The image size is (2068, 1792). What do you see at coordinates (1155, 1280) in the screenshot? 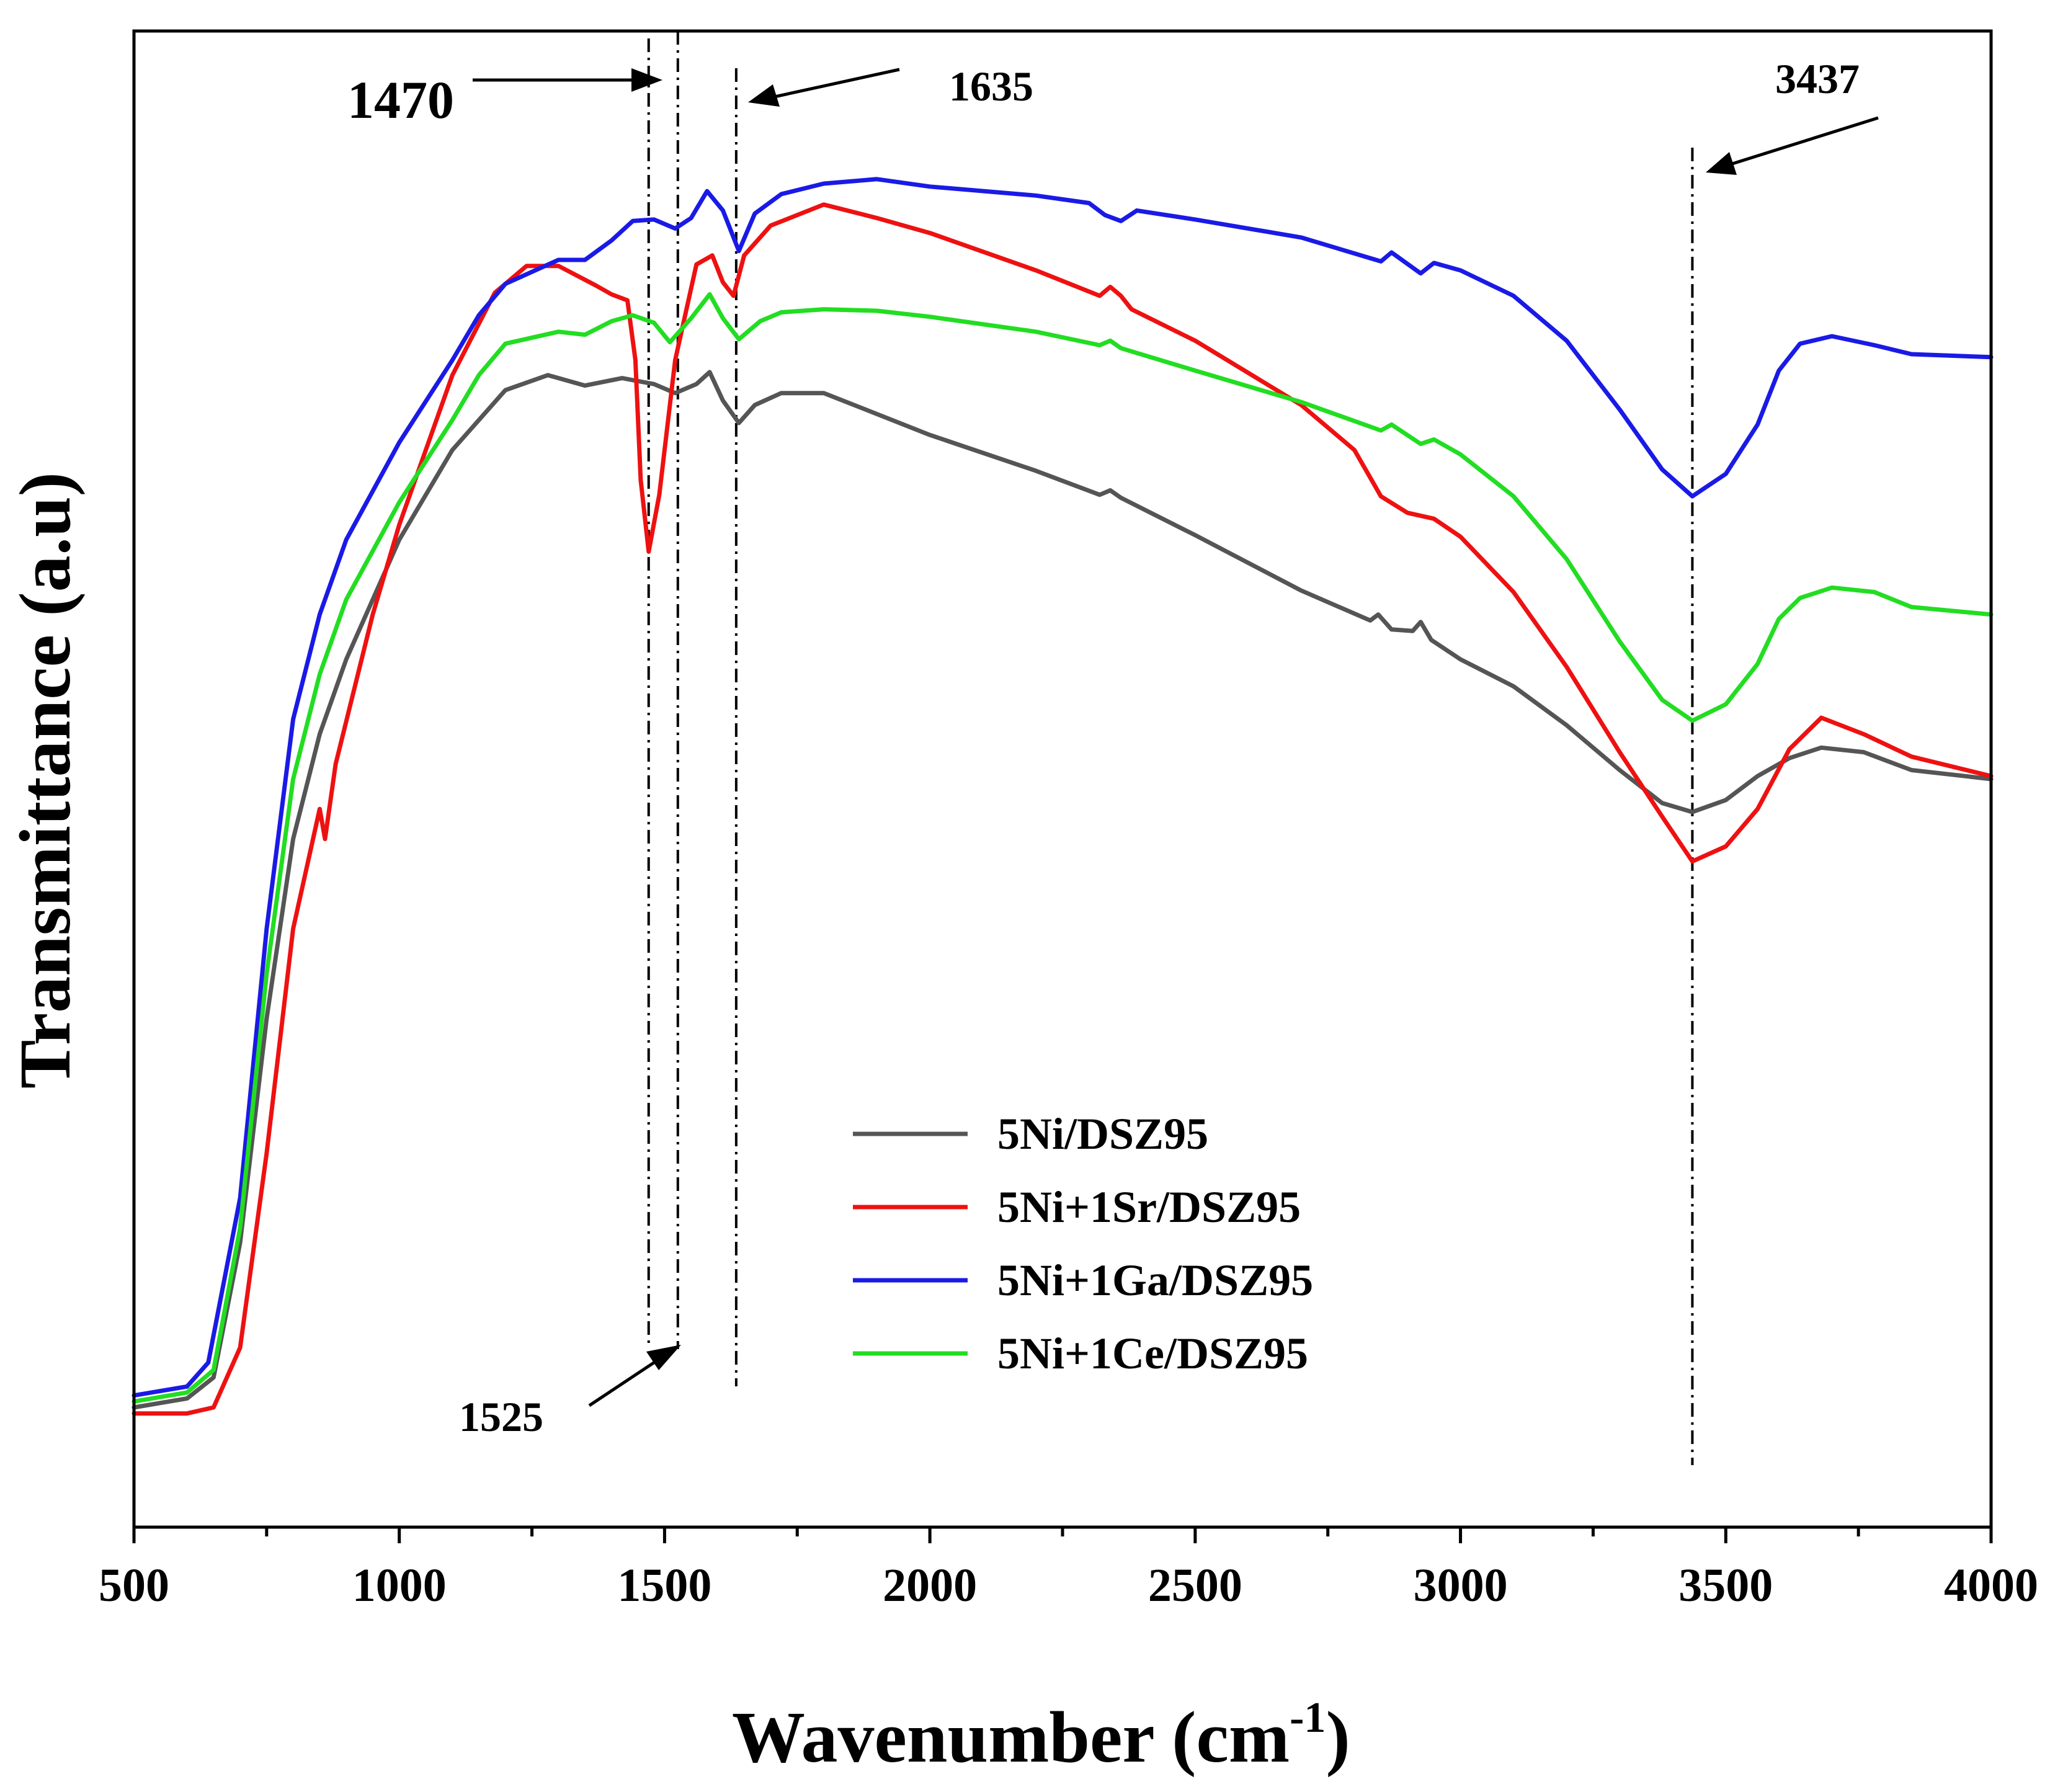
I see `legend-label-5ni-1ga: 5Ni+1Ga/DSZ95` at bounding box center [1155, 1280].